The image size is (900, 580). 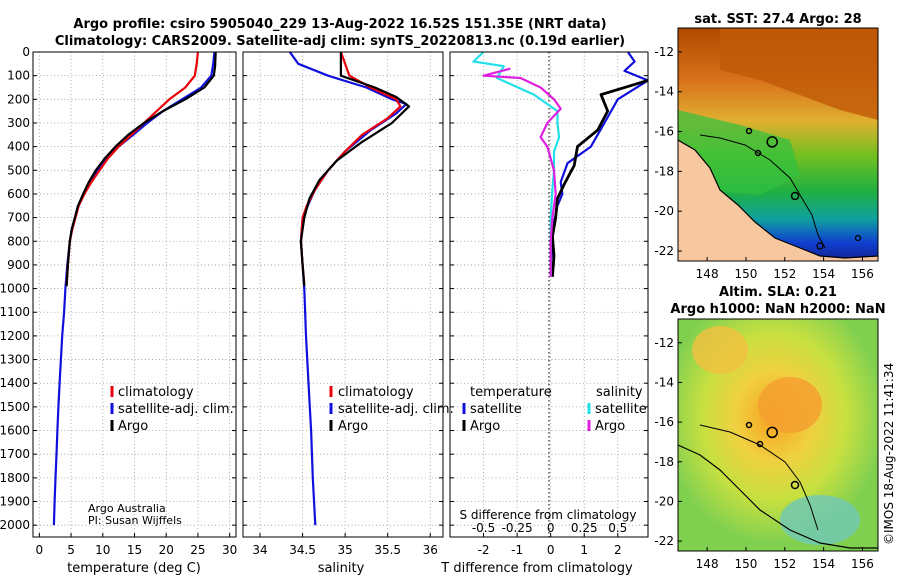 What do you see at coordinates (777, 19) in the screenshot?
I see `sst-map-title: sat. SST: 27.4 Argo: 28` at bounding box center [777, 19].